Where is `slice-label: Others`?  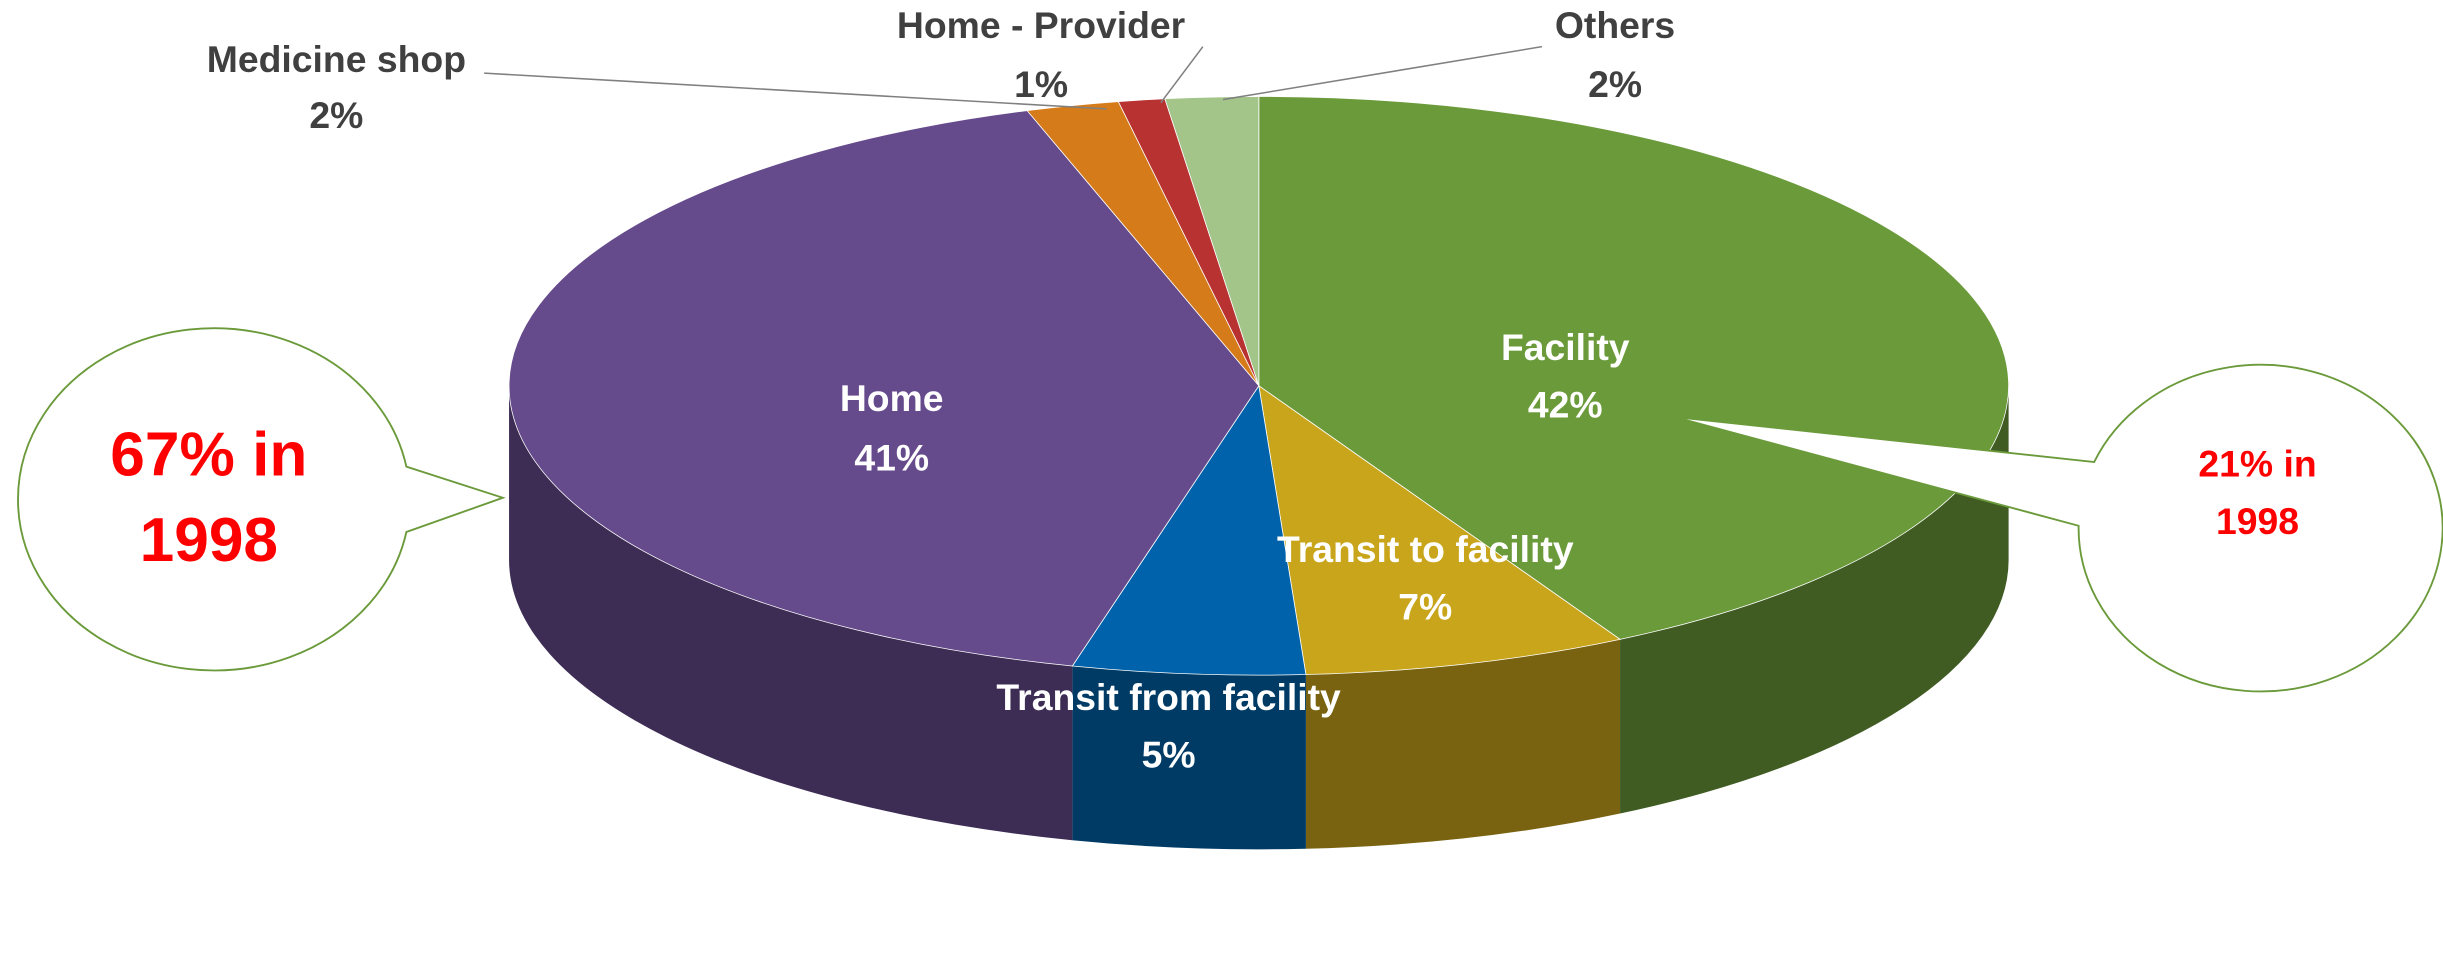
slice-label: Others is located at coordinates (1615, 25).